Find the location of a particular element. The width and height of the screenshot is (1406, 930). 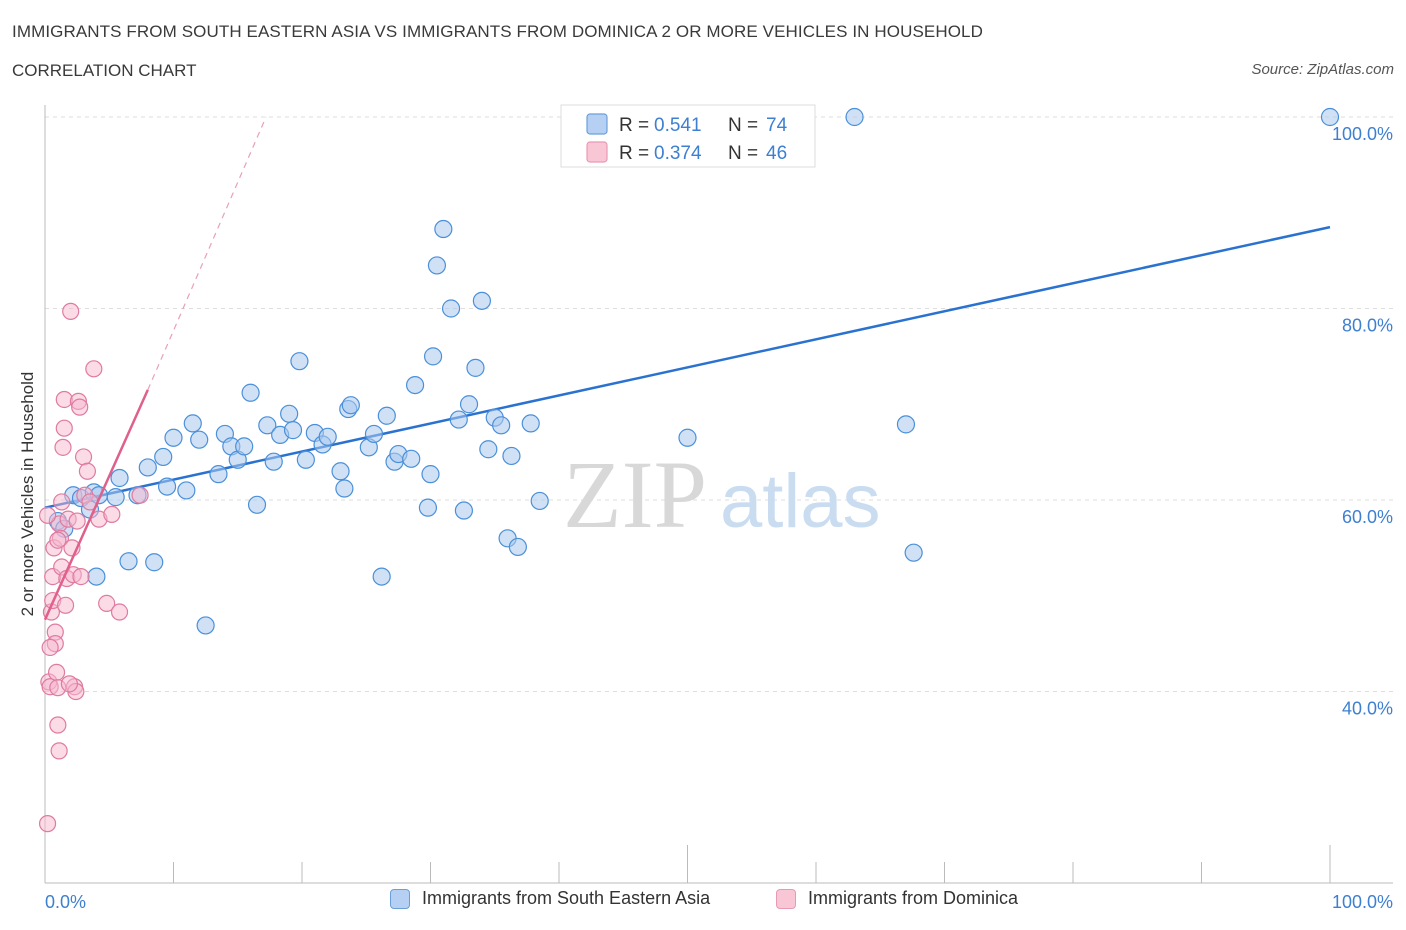

legend-item-south-eastern-asia: Immigrants from South Eastern Asia is located at coordinates (550, 898).